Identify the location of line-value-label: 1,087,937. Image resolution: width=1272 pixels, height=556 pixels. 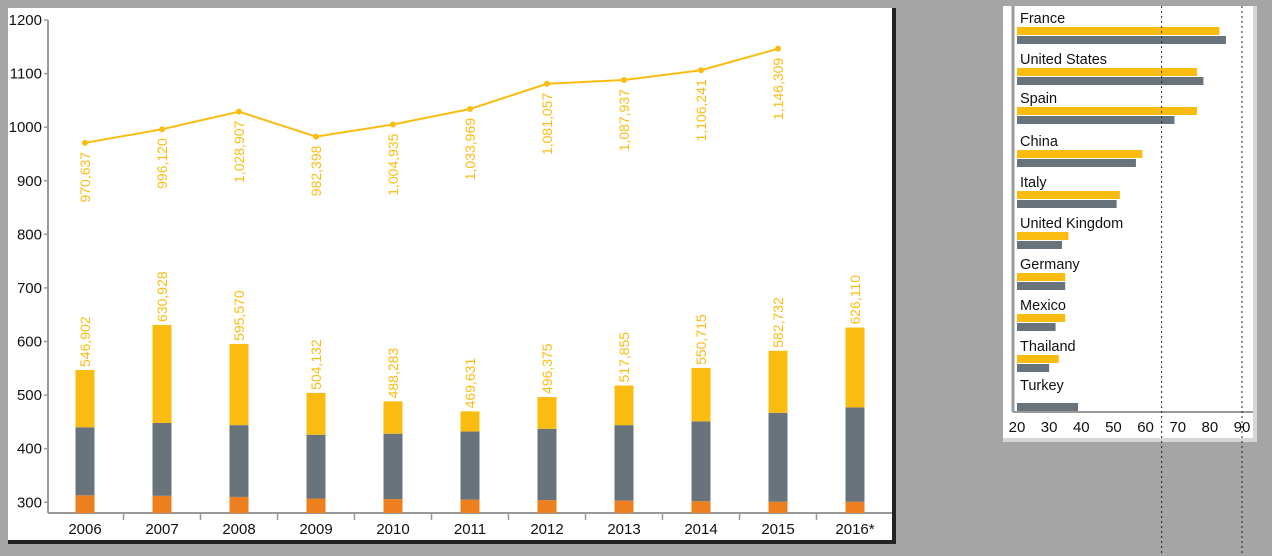
(624, 120).